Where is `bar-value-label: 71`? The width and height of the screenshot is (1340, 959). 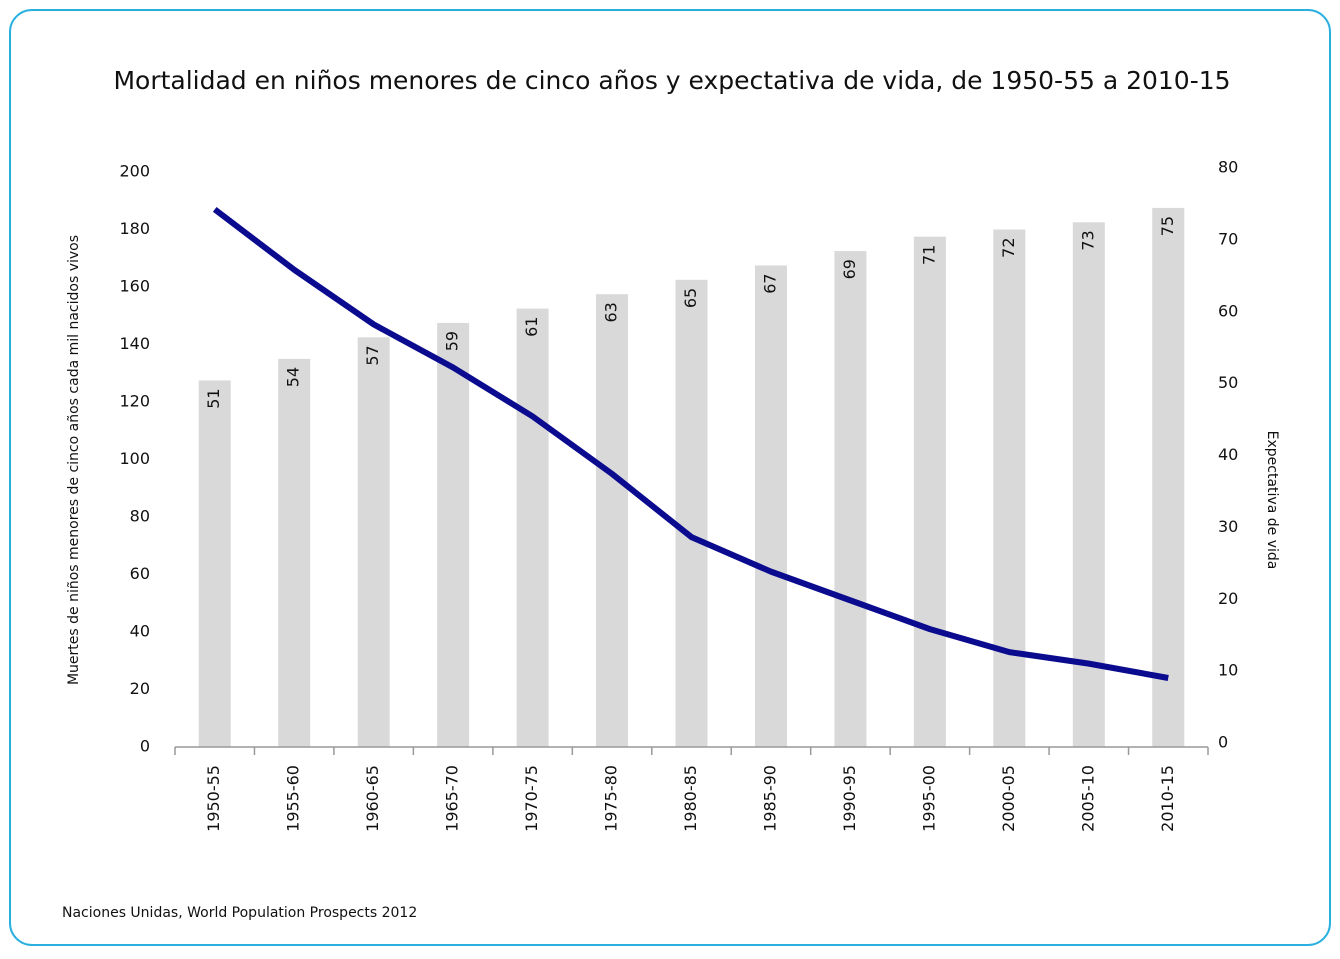 bar-value-label: 71 is located at coordinates (928, 255).